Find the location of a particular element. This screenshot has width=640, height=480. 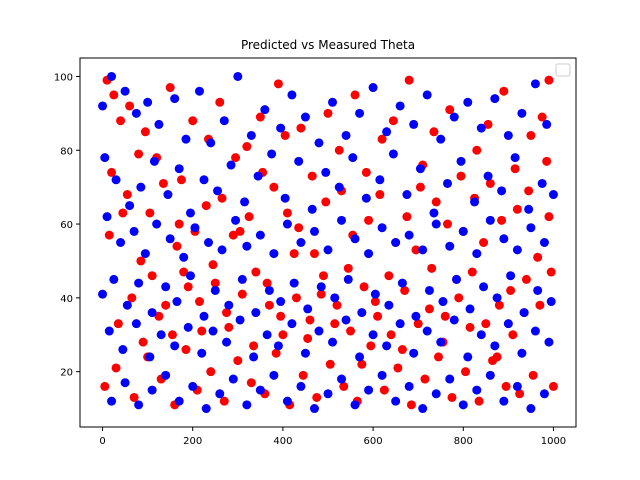

x-tick-label-3: 600 is located at coordinates (373, 441).